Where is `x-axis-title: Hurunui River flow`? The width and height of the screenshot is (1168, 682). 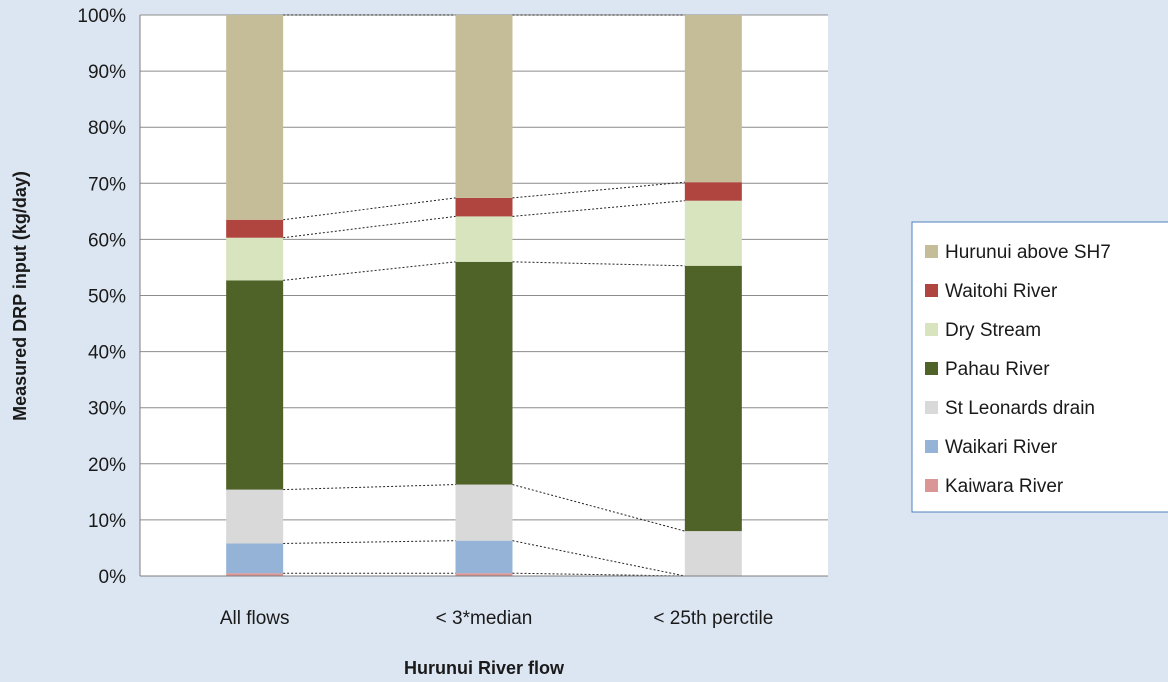
x-axis-title: Hurunui River flow is located at coordinates (484, 668).